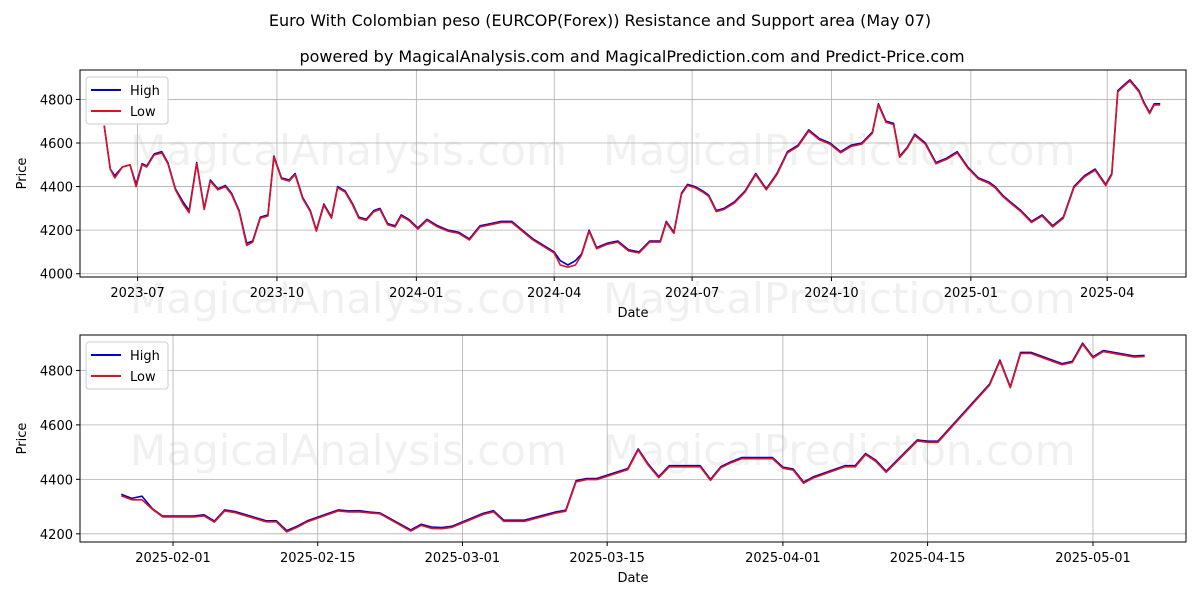 This screenshot has width=1200, height=600. What do you see at coordinates (603, 450) in the screenshot?
I see `watermarks: MagicalAnalysis.com MagicalPrediction.com` at bounding box center [603, 450].